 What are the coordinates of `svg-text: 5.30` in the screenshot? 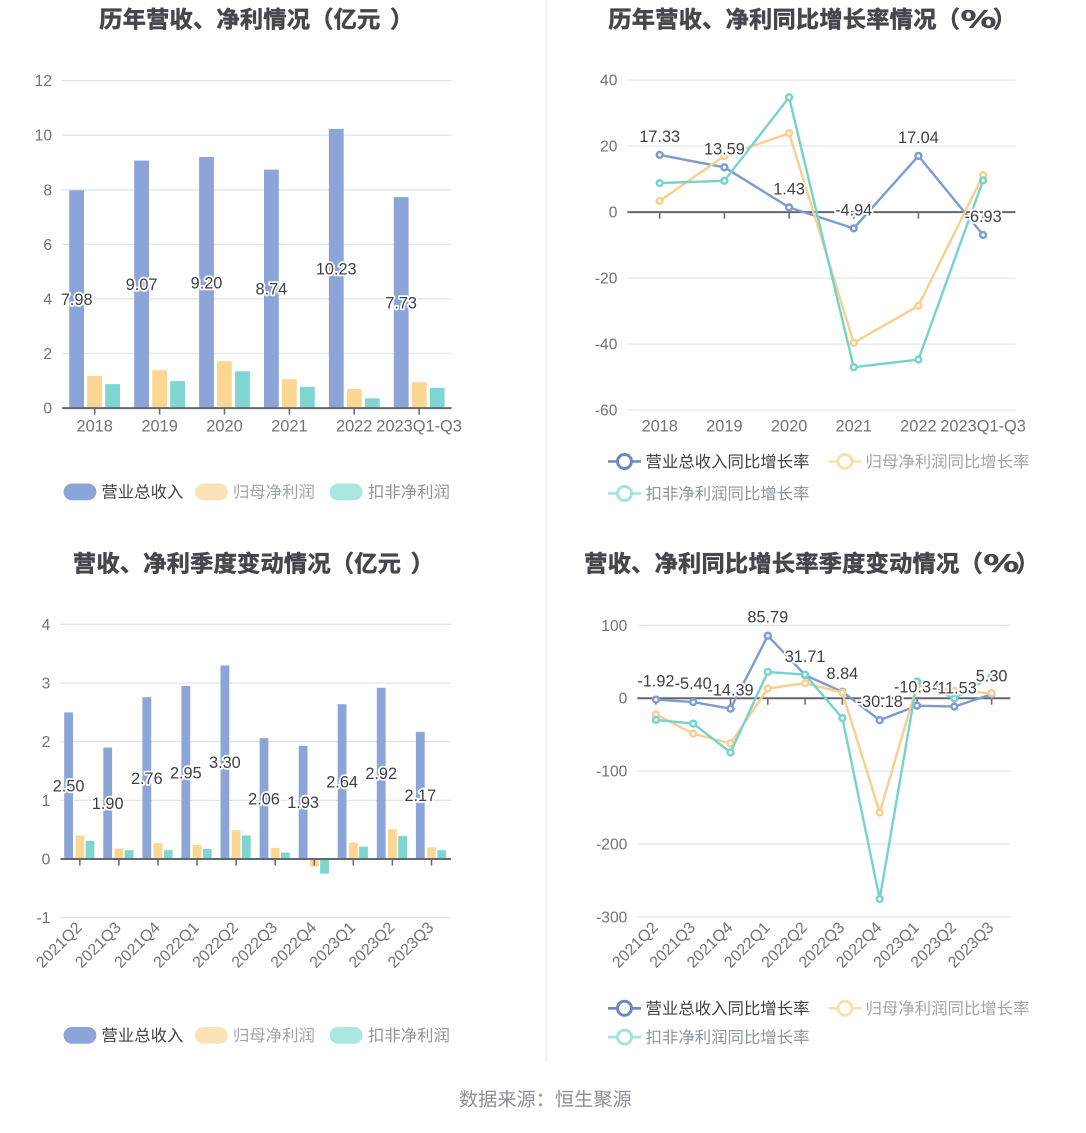 It's located at (992, 676).